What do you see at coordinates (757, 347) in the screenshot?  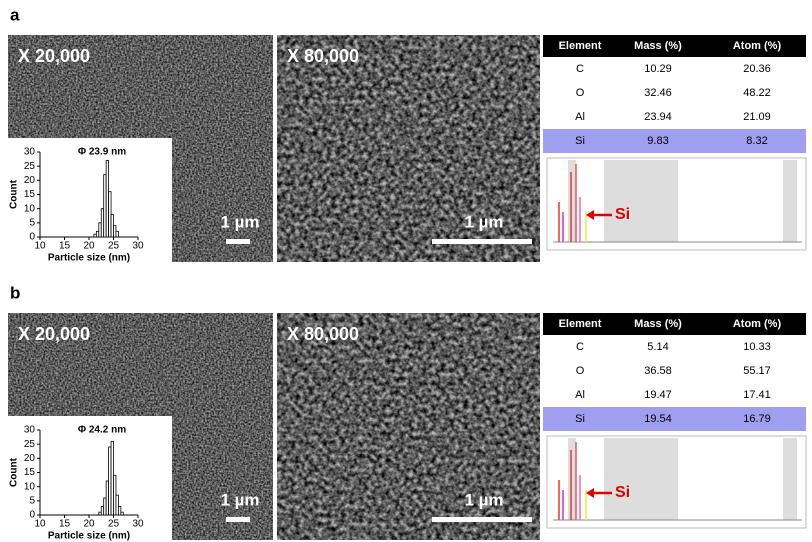 I see `table-cell: 10.33` at bounding box center [757, 347].